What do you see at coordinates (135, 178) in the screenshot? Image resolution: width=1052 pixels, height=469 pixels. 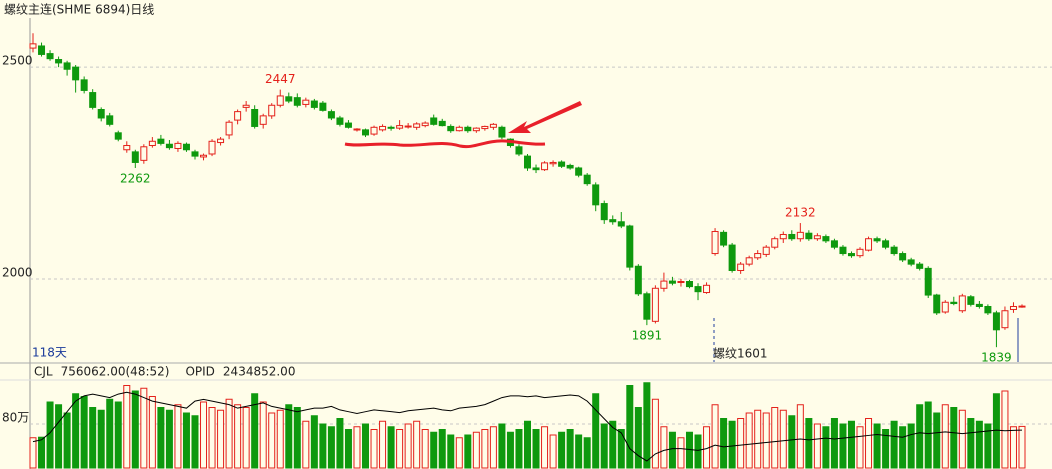 I see `low-label: 2262` at bounding box center [135, 178].